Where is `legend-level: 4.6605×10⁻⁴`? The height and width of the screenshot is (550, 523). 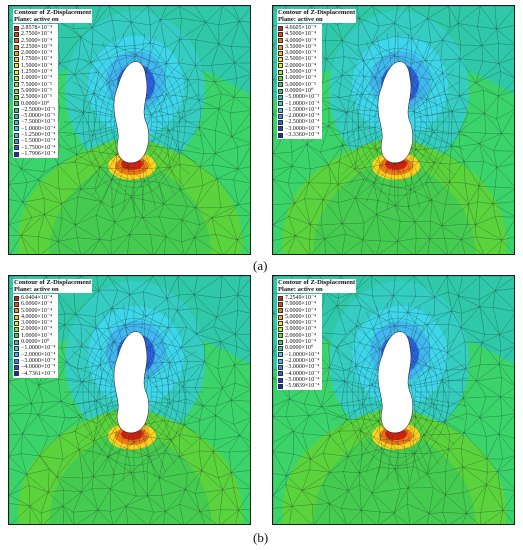
legend-level: 4.6605×10⁻⁴ is located at coordinates (299, 28).